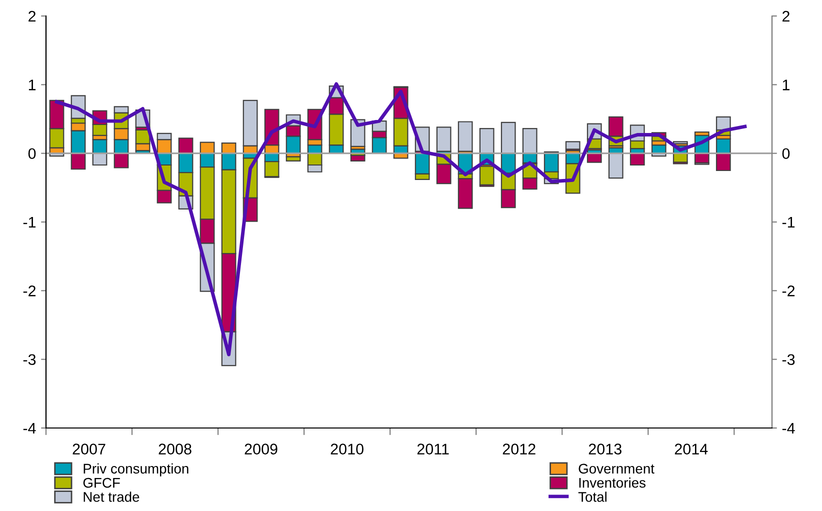  I want to click on y-tick-label: -4, so click(29, 428).